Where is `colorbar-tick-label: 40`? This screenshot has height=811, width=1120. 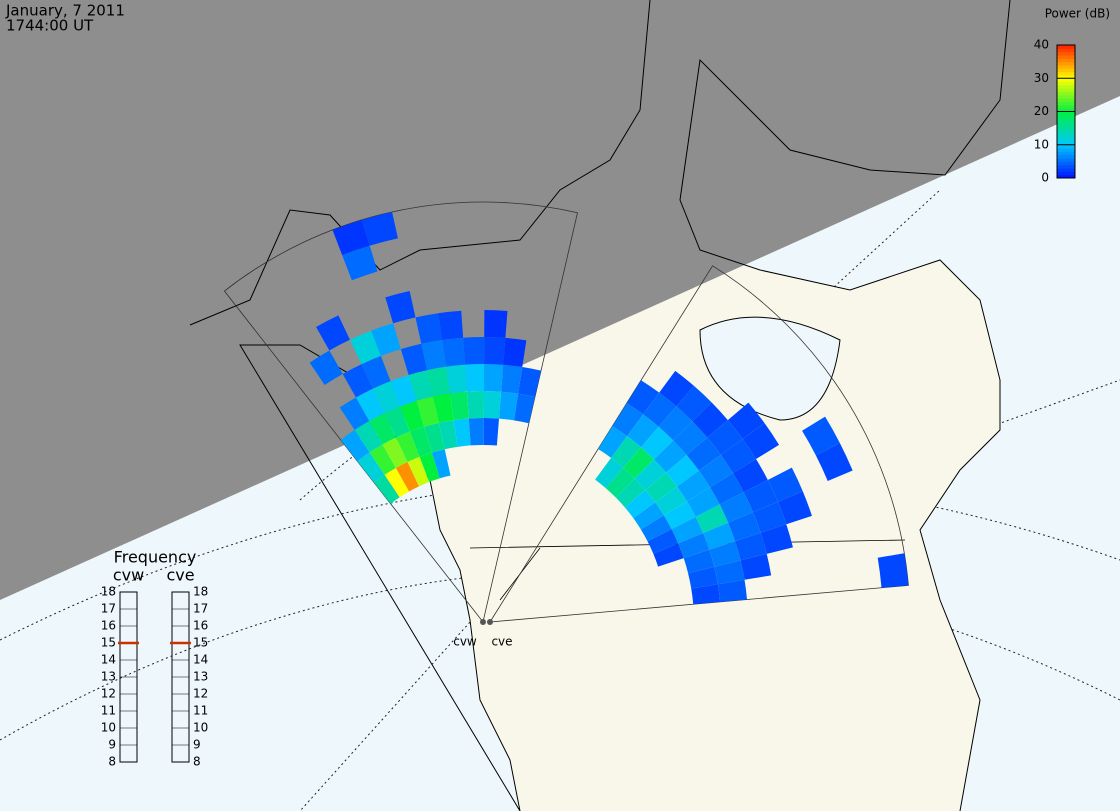 colorbar-tick-label: 40 is located at coordinates (1041, 45).